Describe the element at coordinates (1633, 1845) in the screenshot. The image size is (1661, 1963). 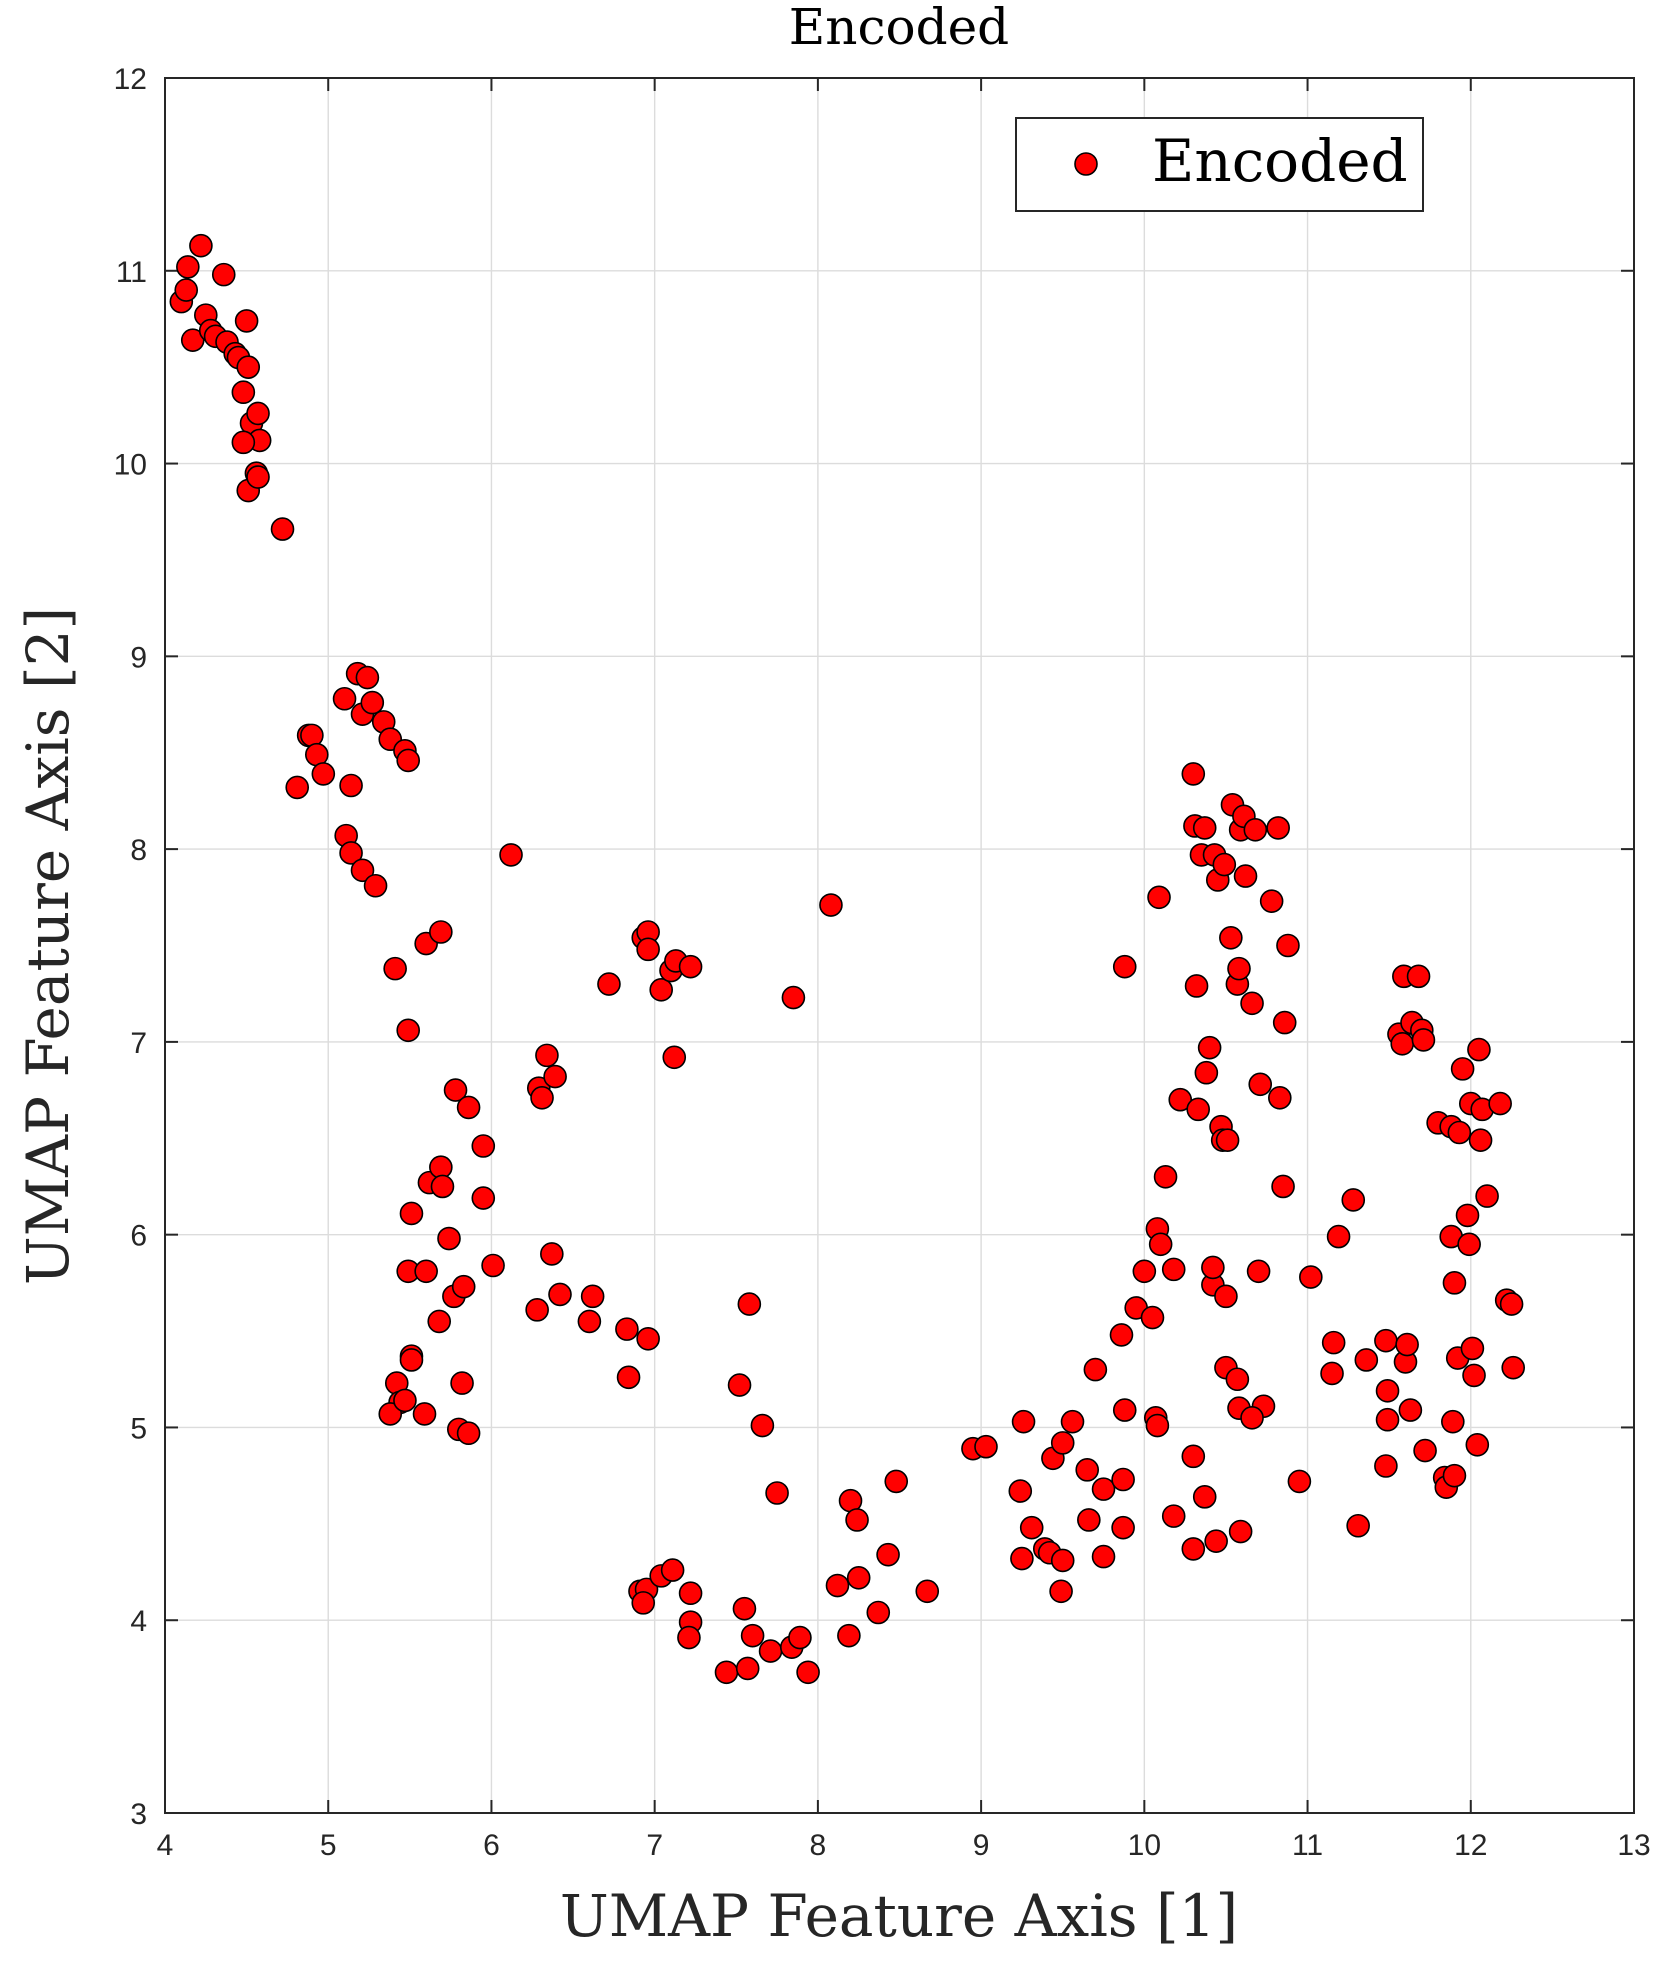
I see `x-tick-label: 13` at that location.